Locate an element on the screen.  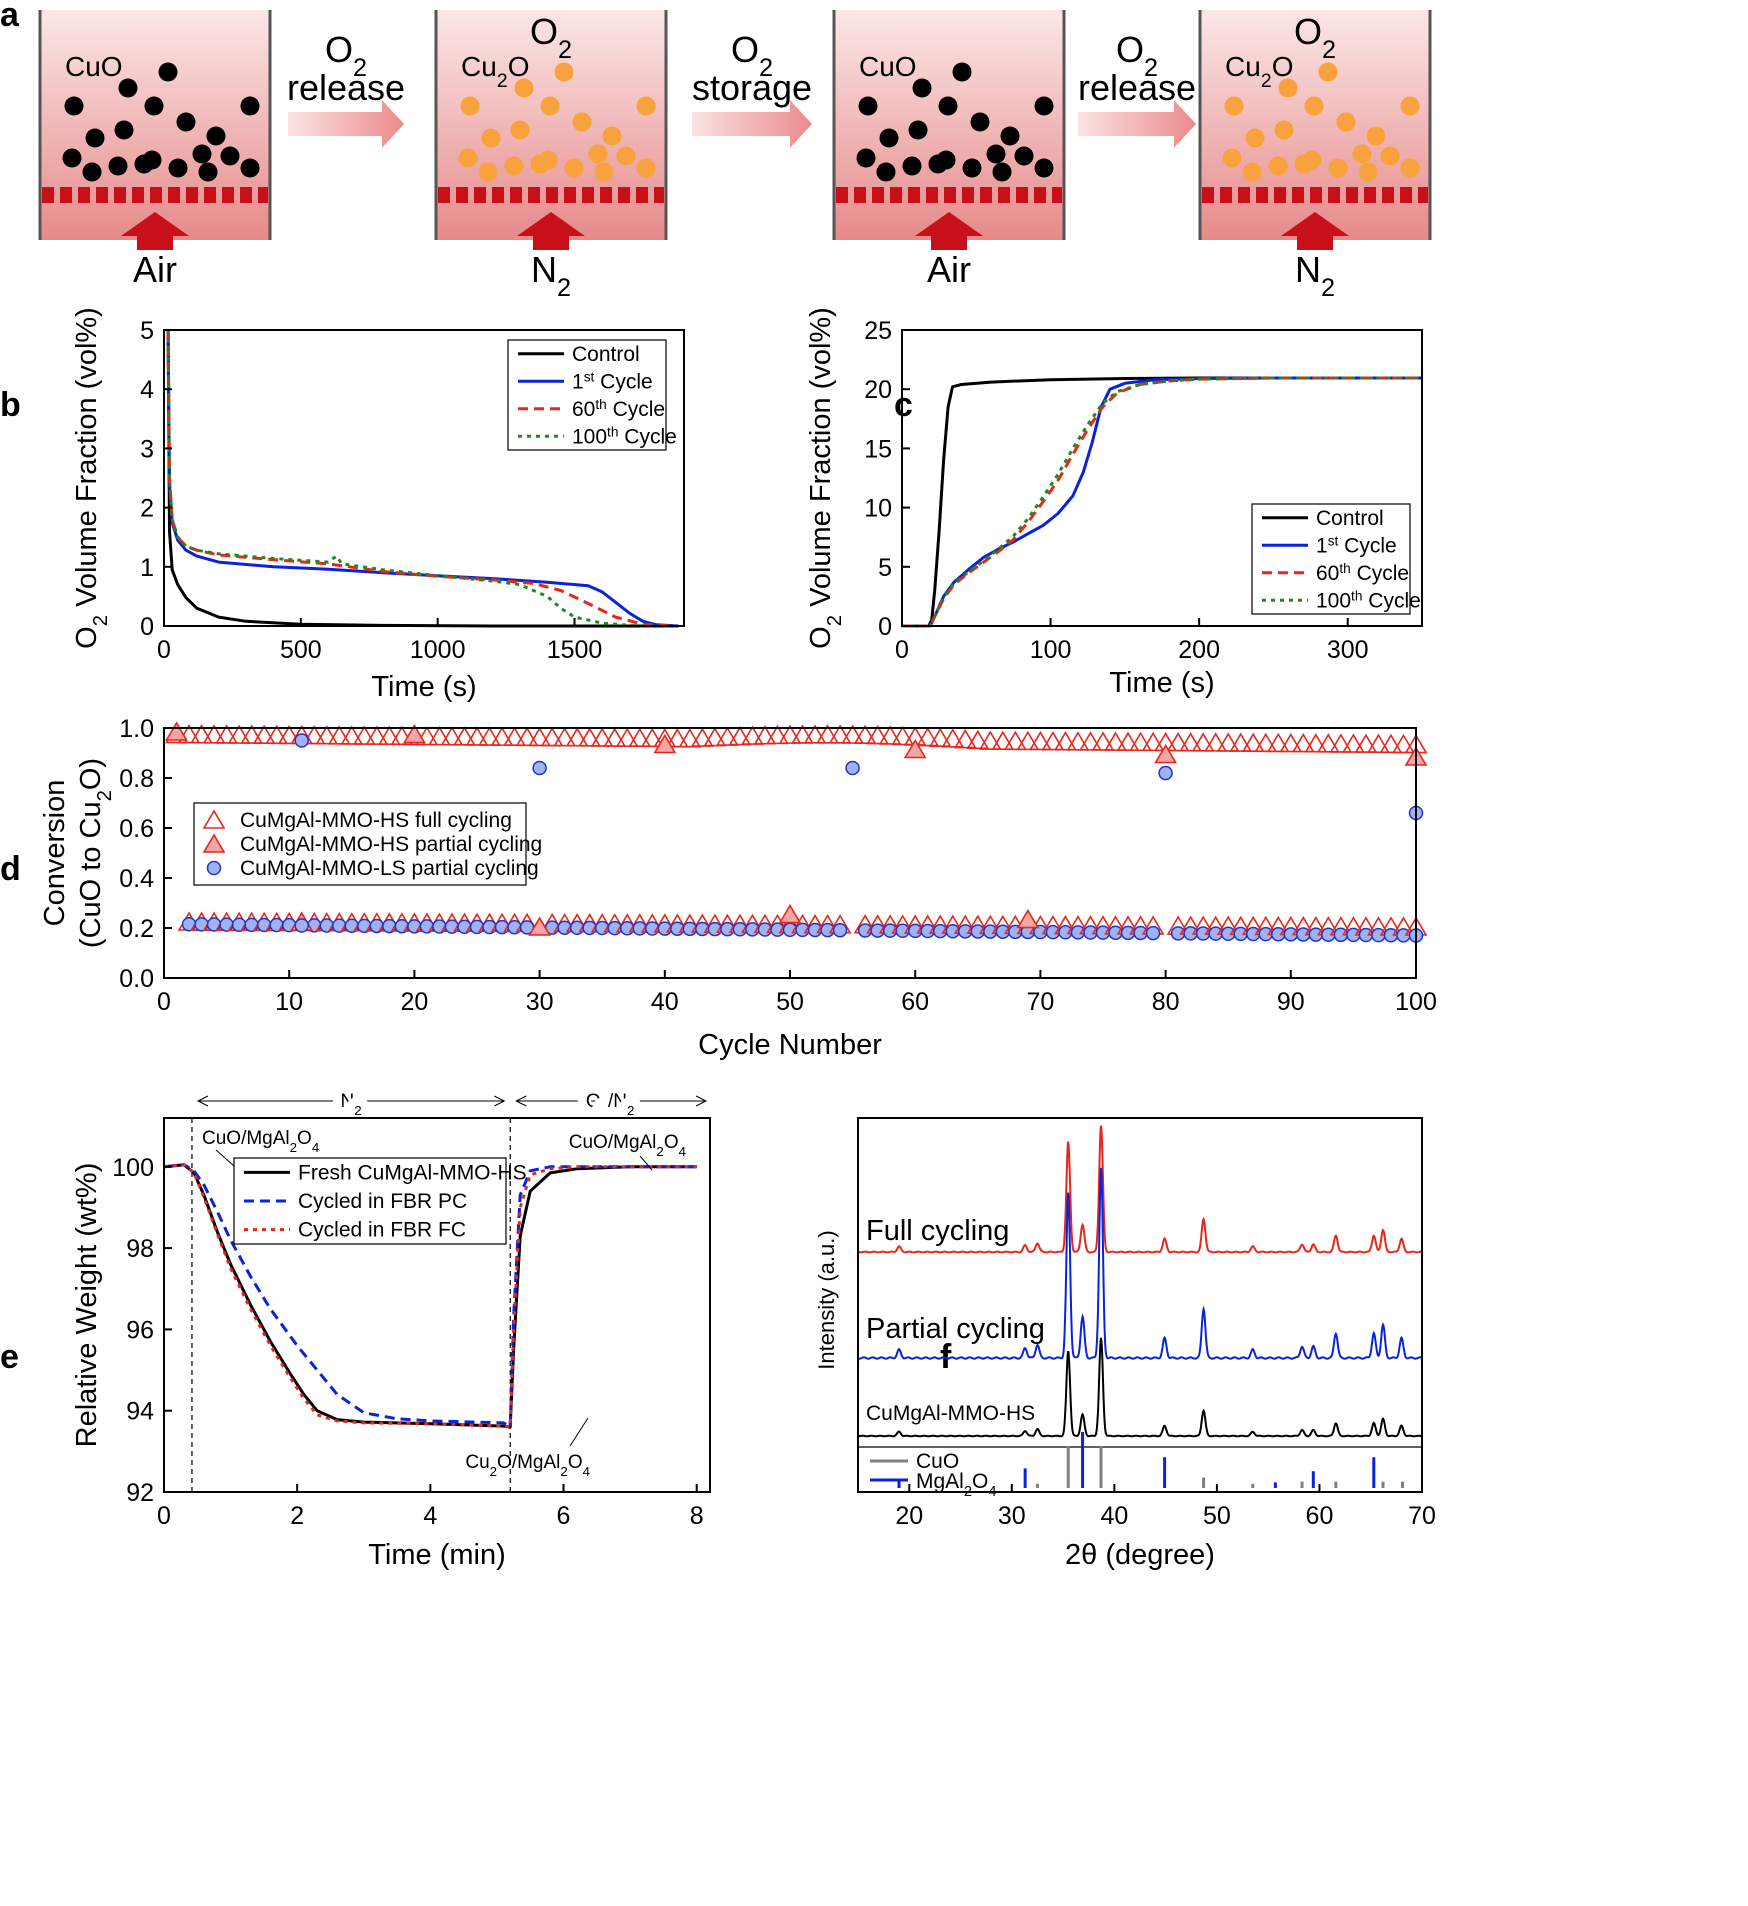
y-tick-label: 100 is located at coordinates (133, 1168).